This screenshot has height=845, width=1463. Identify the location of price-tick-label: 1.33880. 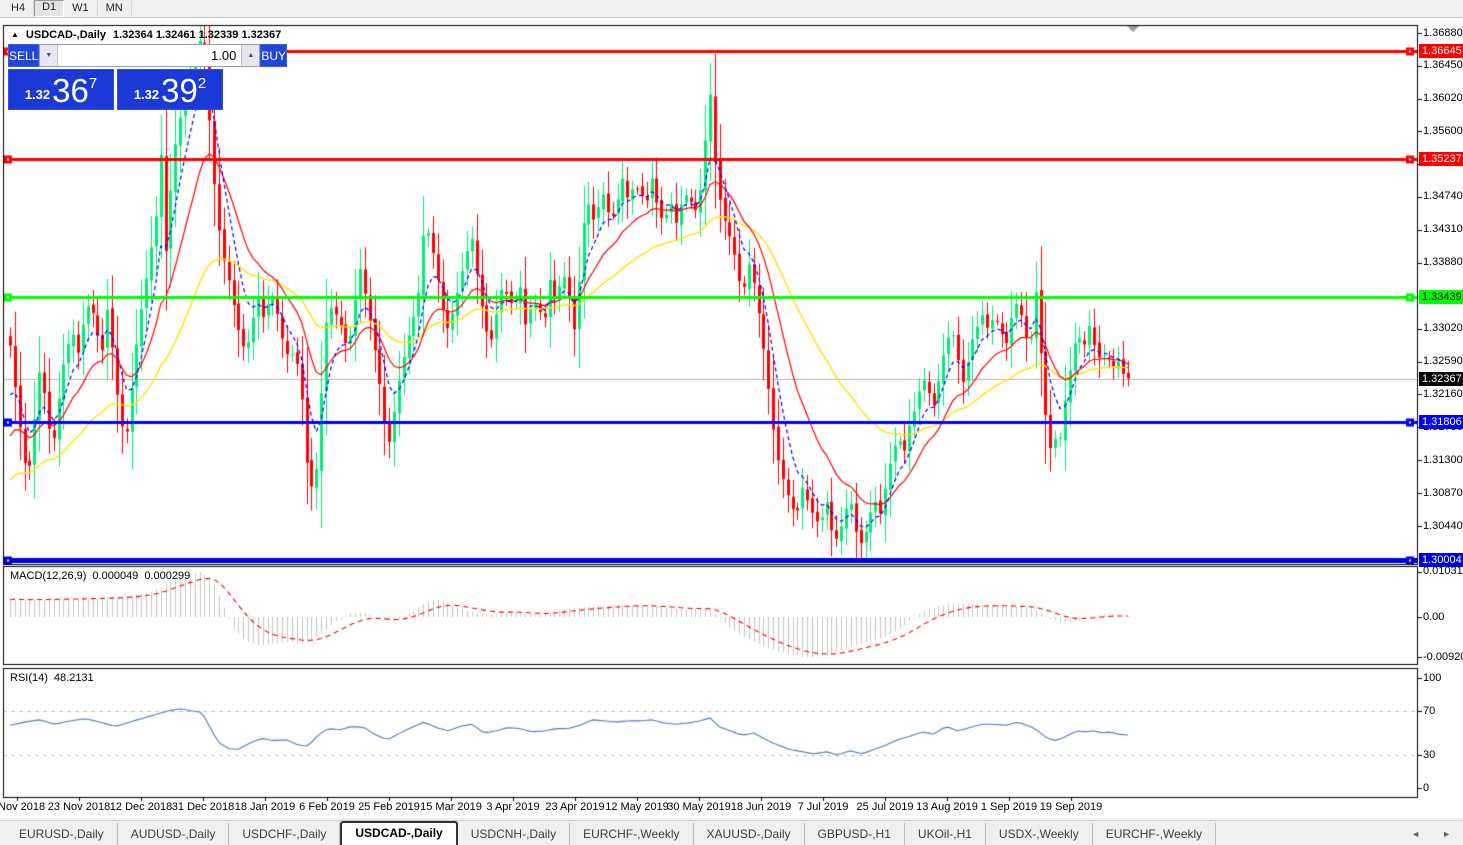
(1443, 262).